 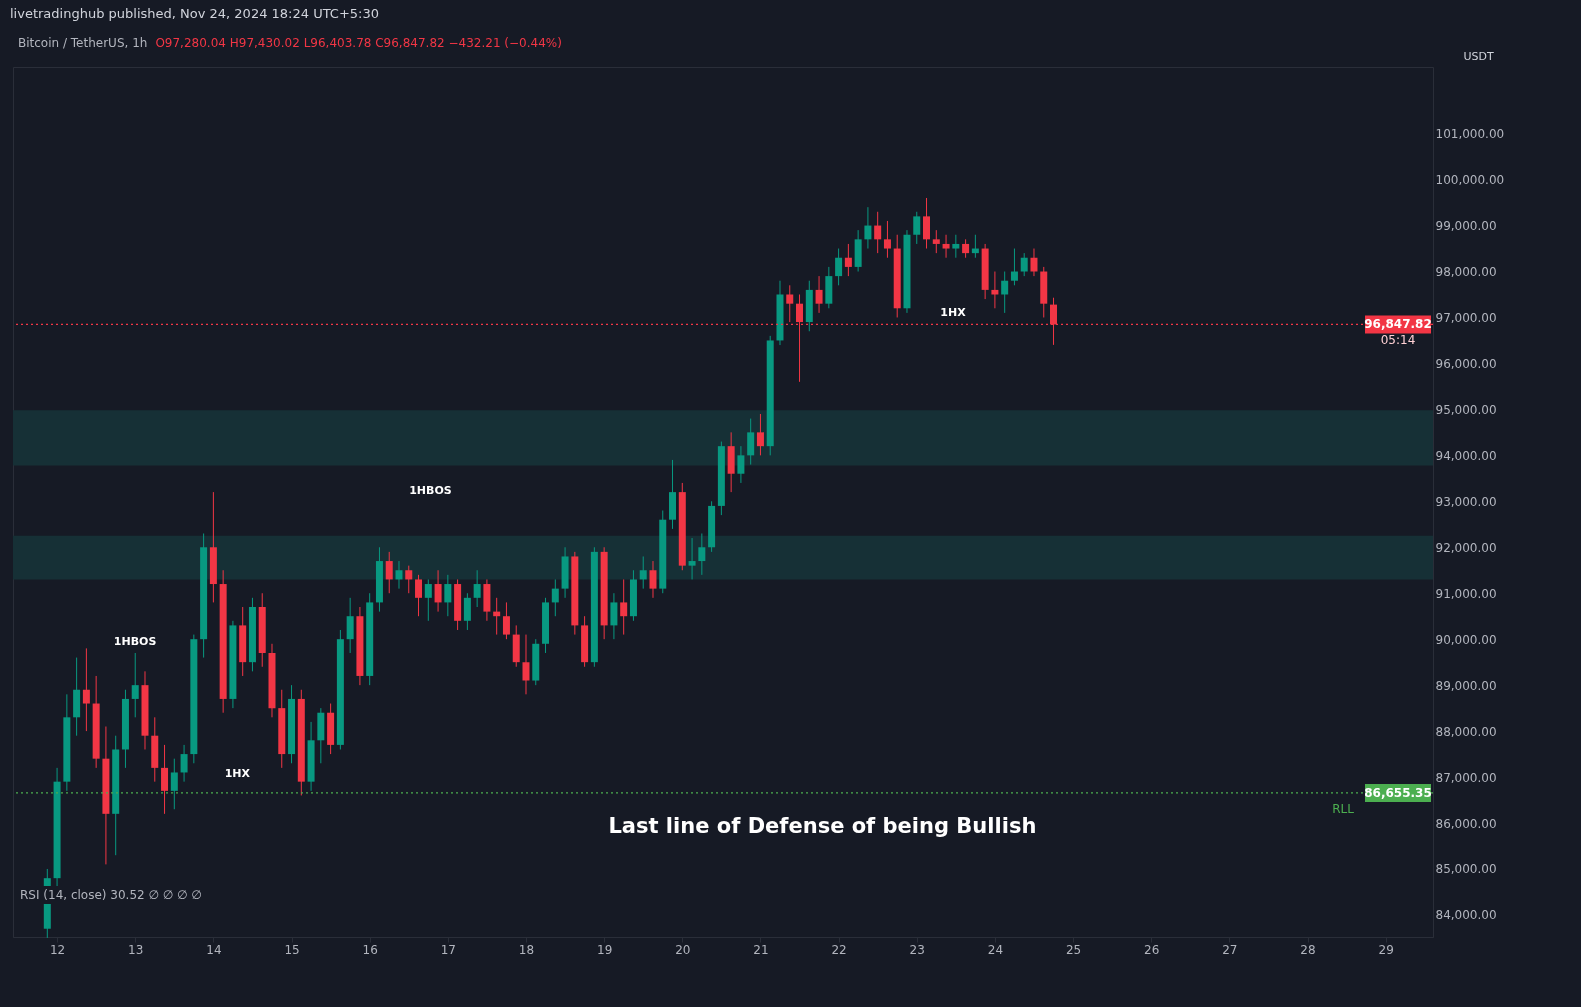 I want to click on y-tick-label: 87,000.00, so click(x=1466, y=777).